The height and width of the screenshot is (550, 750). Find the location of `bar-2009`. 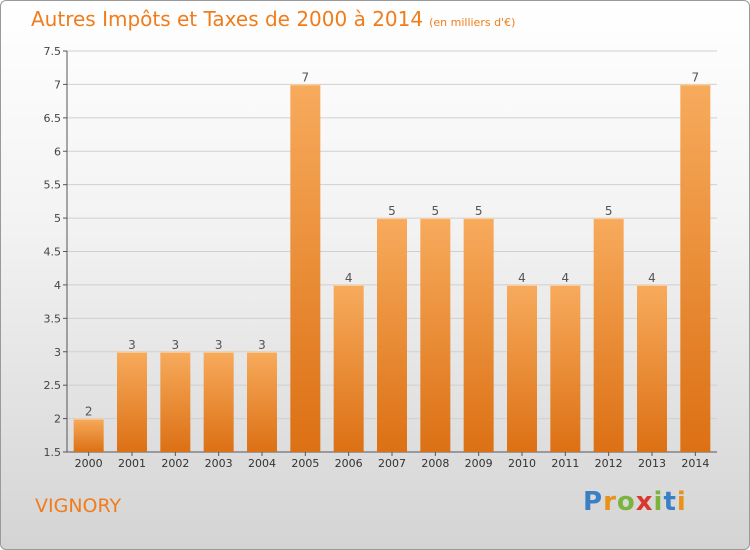

bar-2009 is located at coordinates (478, 335).